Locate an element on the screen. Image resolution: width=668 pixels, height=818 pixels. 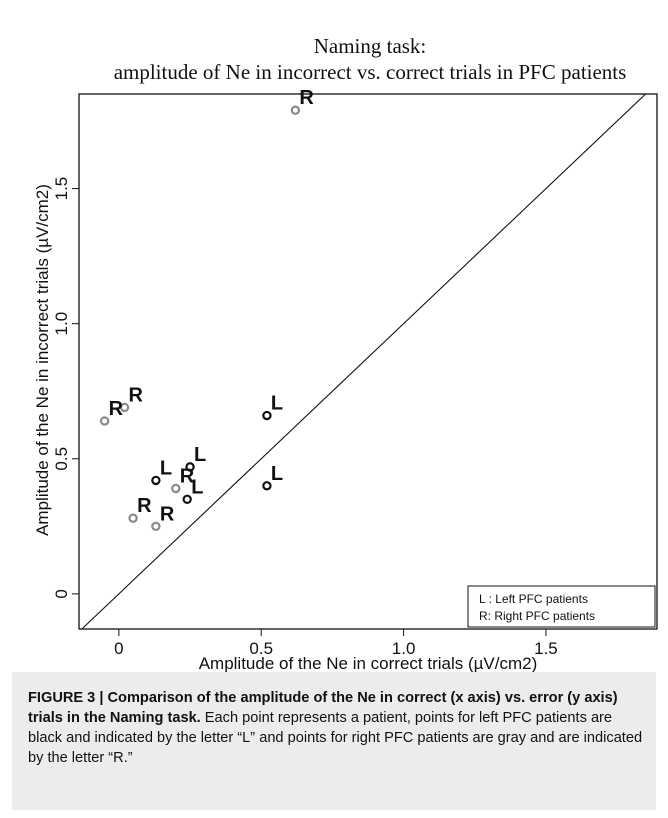
x-axis-ticks: 0 0.5 1.0 1.5 is located at coordinates (336, 643).